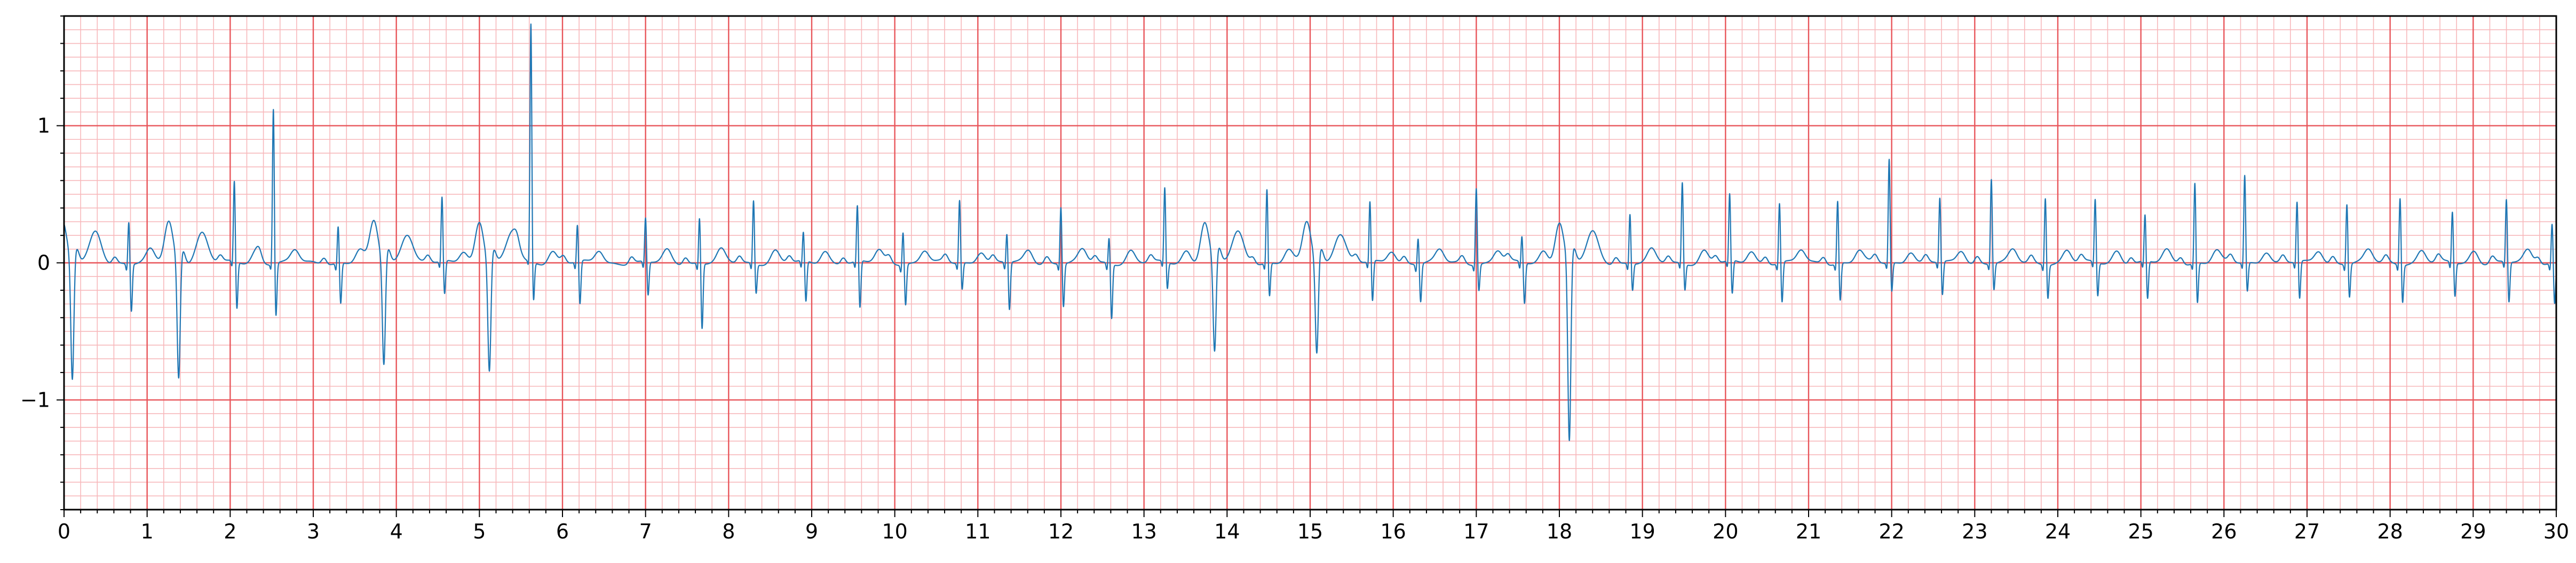  I want to click on x-tick-label: 12, so click(1061, 531).